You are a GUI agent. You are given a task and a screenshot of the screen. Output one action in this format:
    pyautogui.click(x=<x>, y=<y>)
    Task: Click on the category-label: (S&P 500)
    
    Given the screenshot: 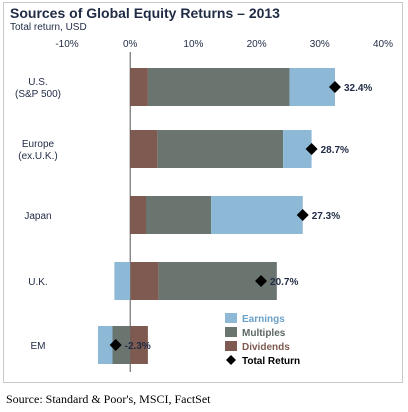 What is the action you would take?
    pyautogui.click(x=38, y=94)
    